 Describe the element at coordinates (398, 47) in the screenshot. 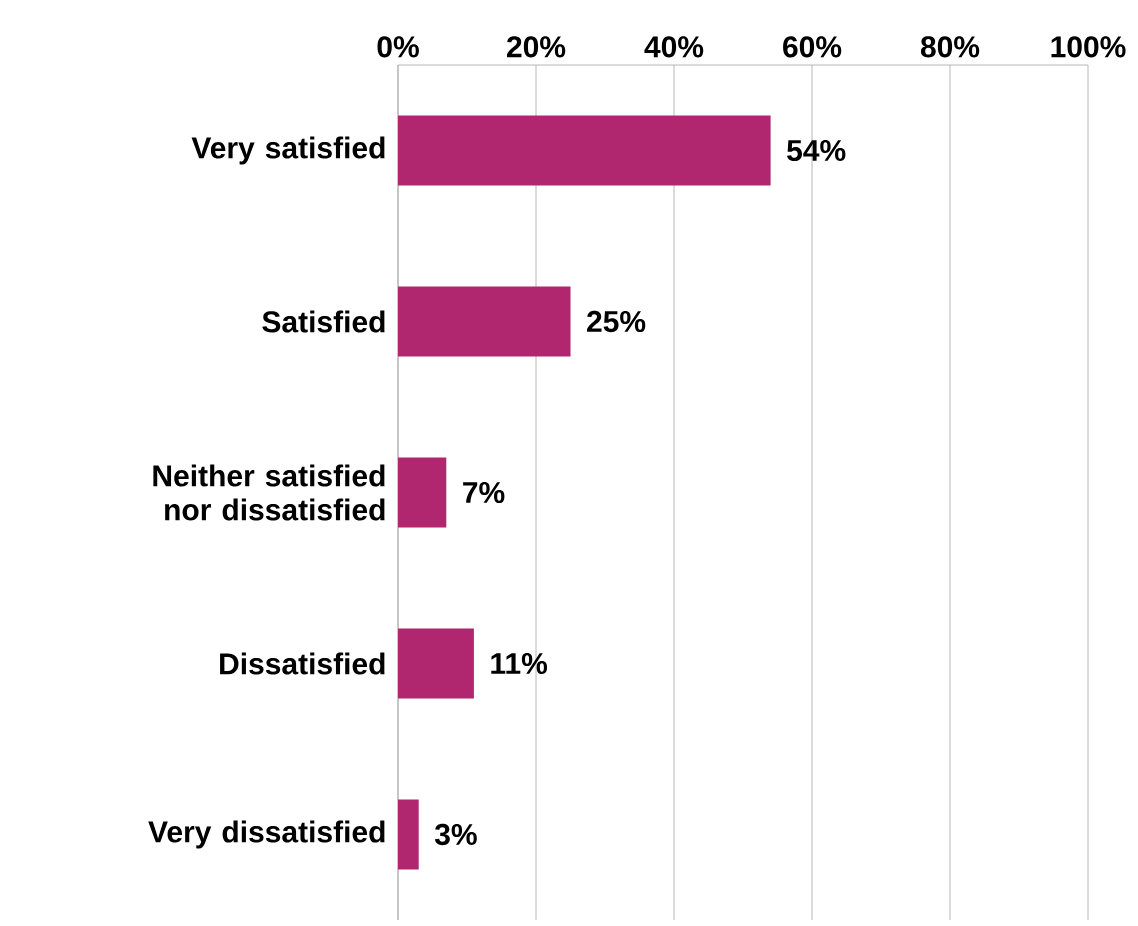

I see `x-tick-label: 0%` at that location.